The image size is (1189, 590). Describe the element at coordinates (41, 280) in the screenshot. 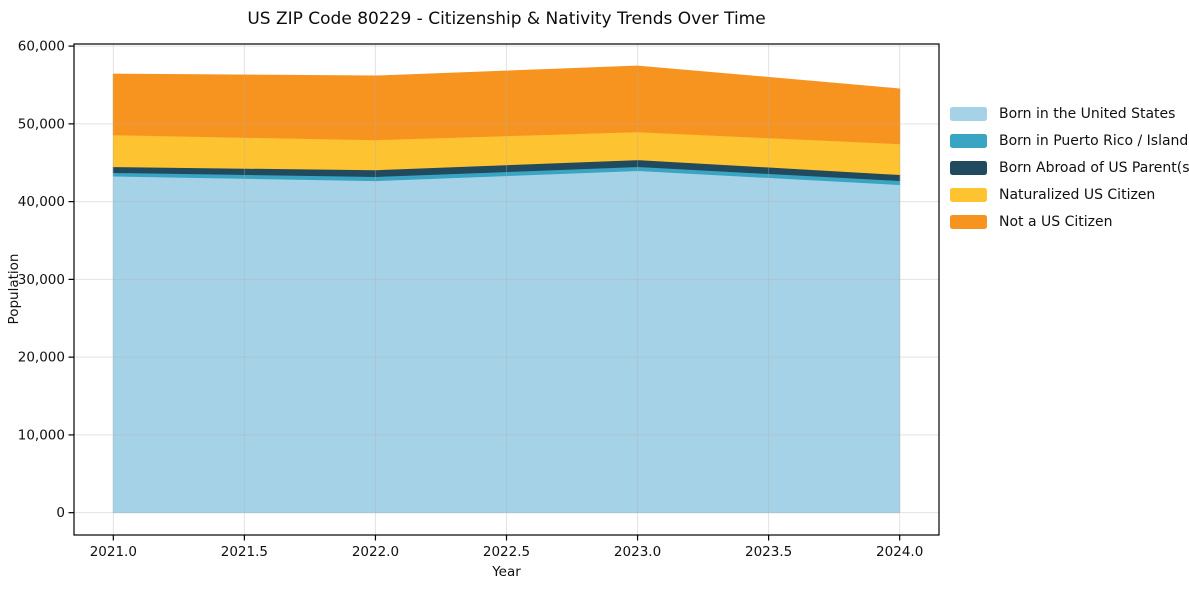

I see `y-tick-label: 30,000` at that location.